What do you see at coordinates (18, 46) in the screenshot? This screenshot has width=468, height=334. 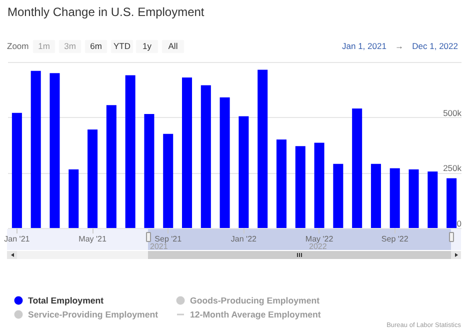 I see `text: Zoom` at bounding box center [18, 46].